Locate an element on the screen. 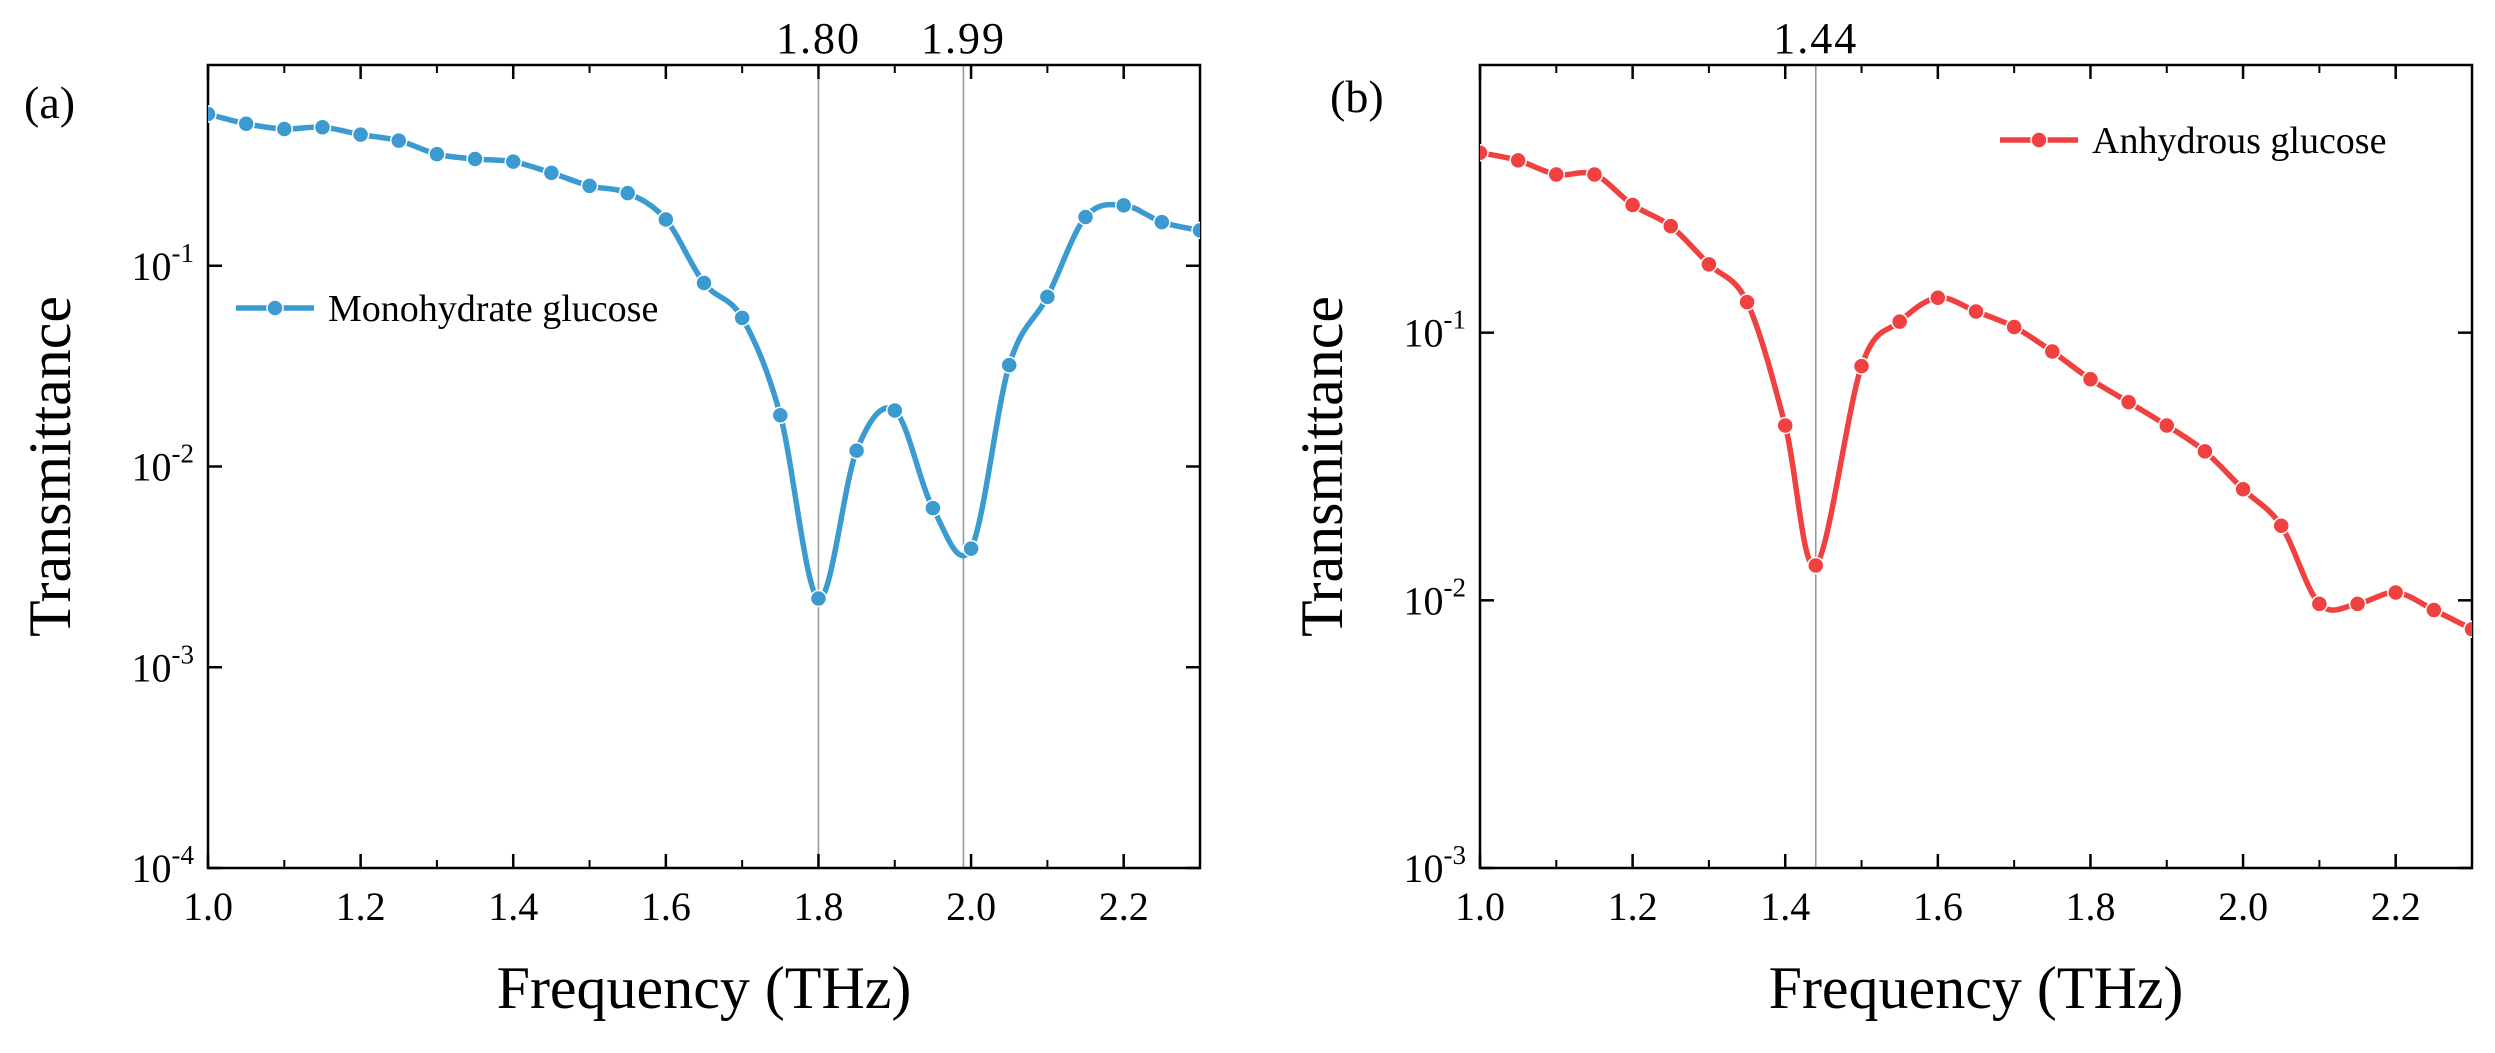  y-tick-label: 10⁻⁴ is located at coordinates (163, 865).